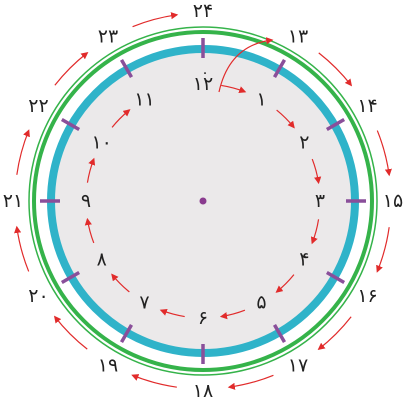  What do you see at coordinates (203, 388) in the screenshot?
I see `outer-number-label: ۱۸` at bounding box center [203, 388].